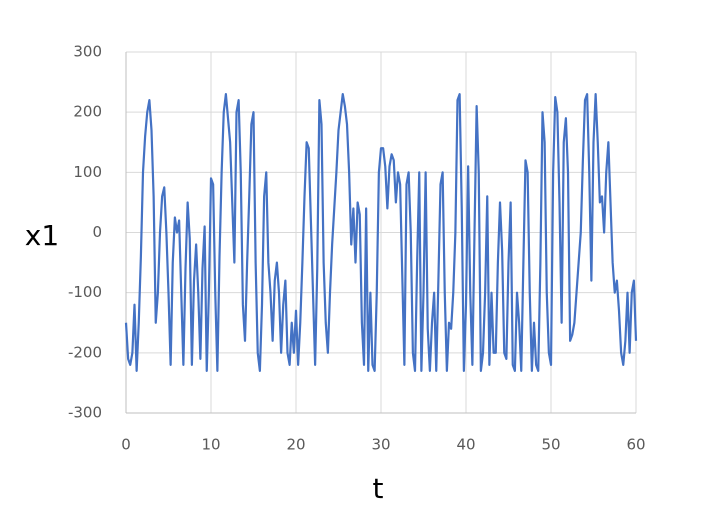  I want to click on y-tick-label: 100, so click(87, 172).